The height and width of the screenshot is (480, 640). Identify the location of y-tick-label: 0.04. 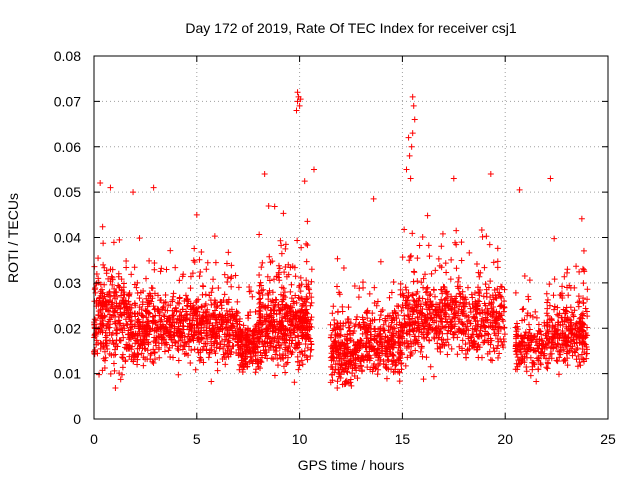
(67, 238).